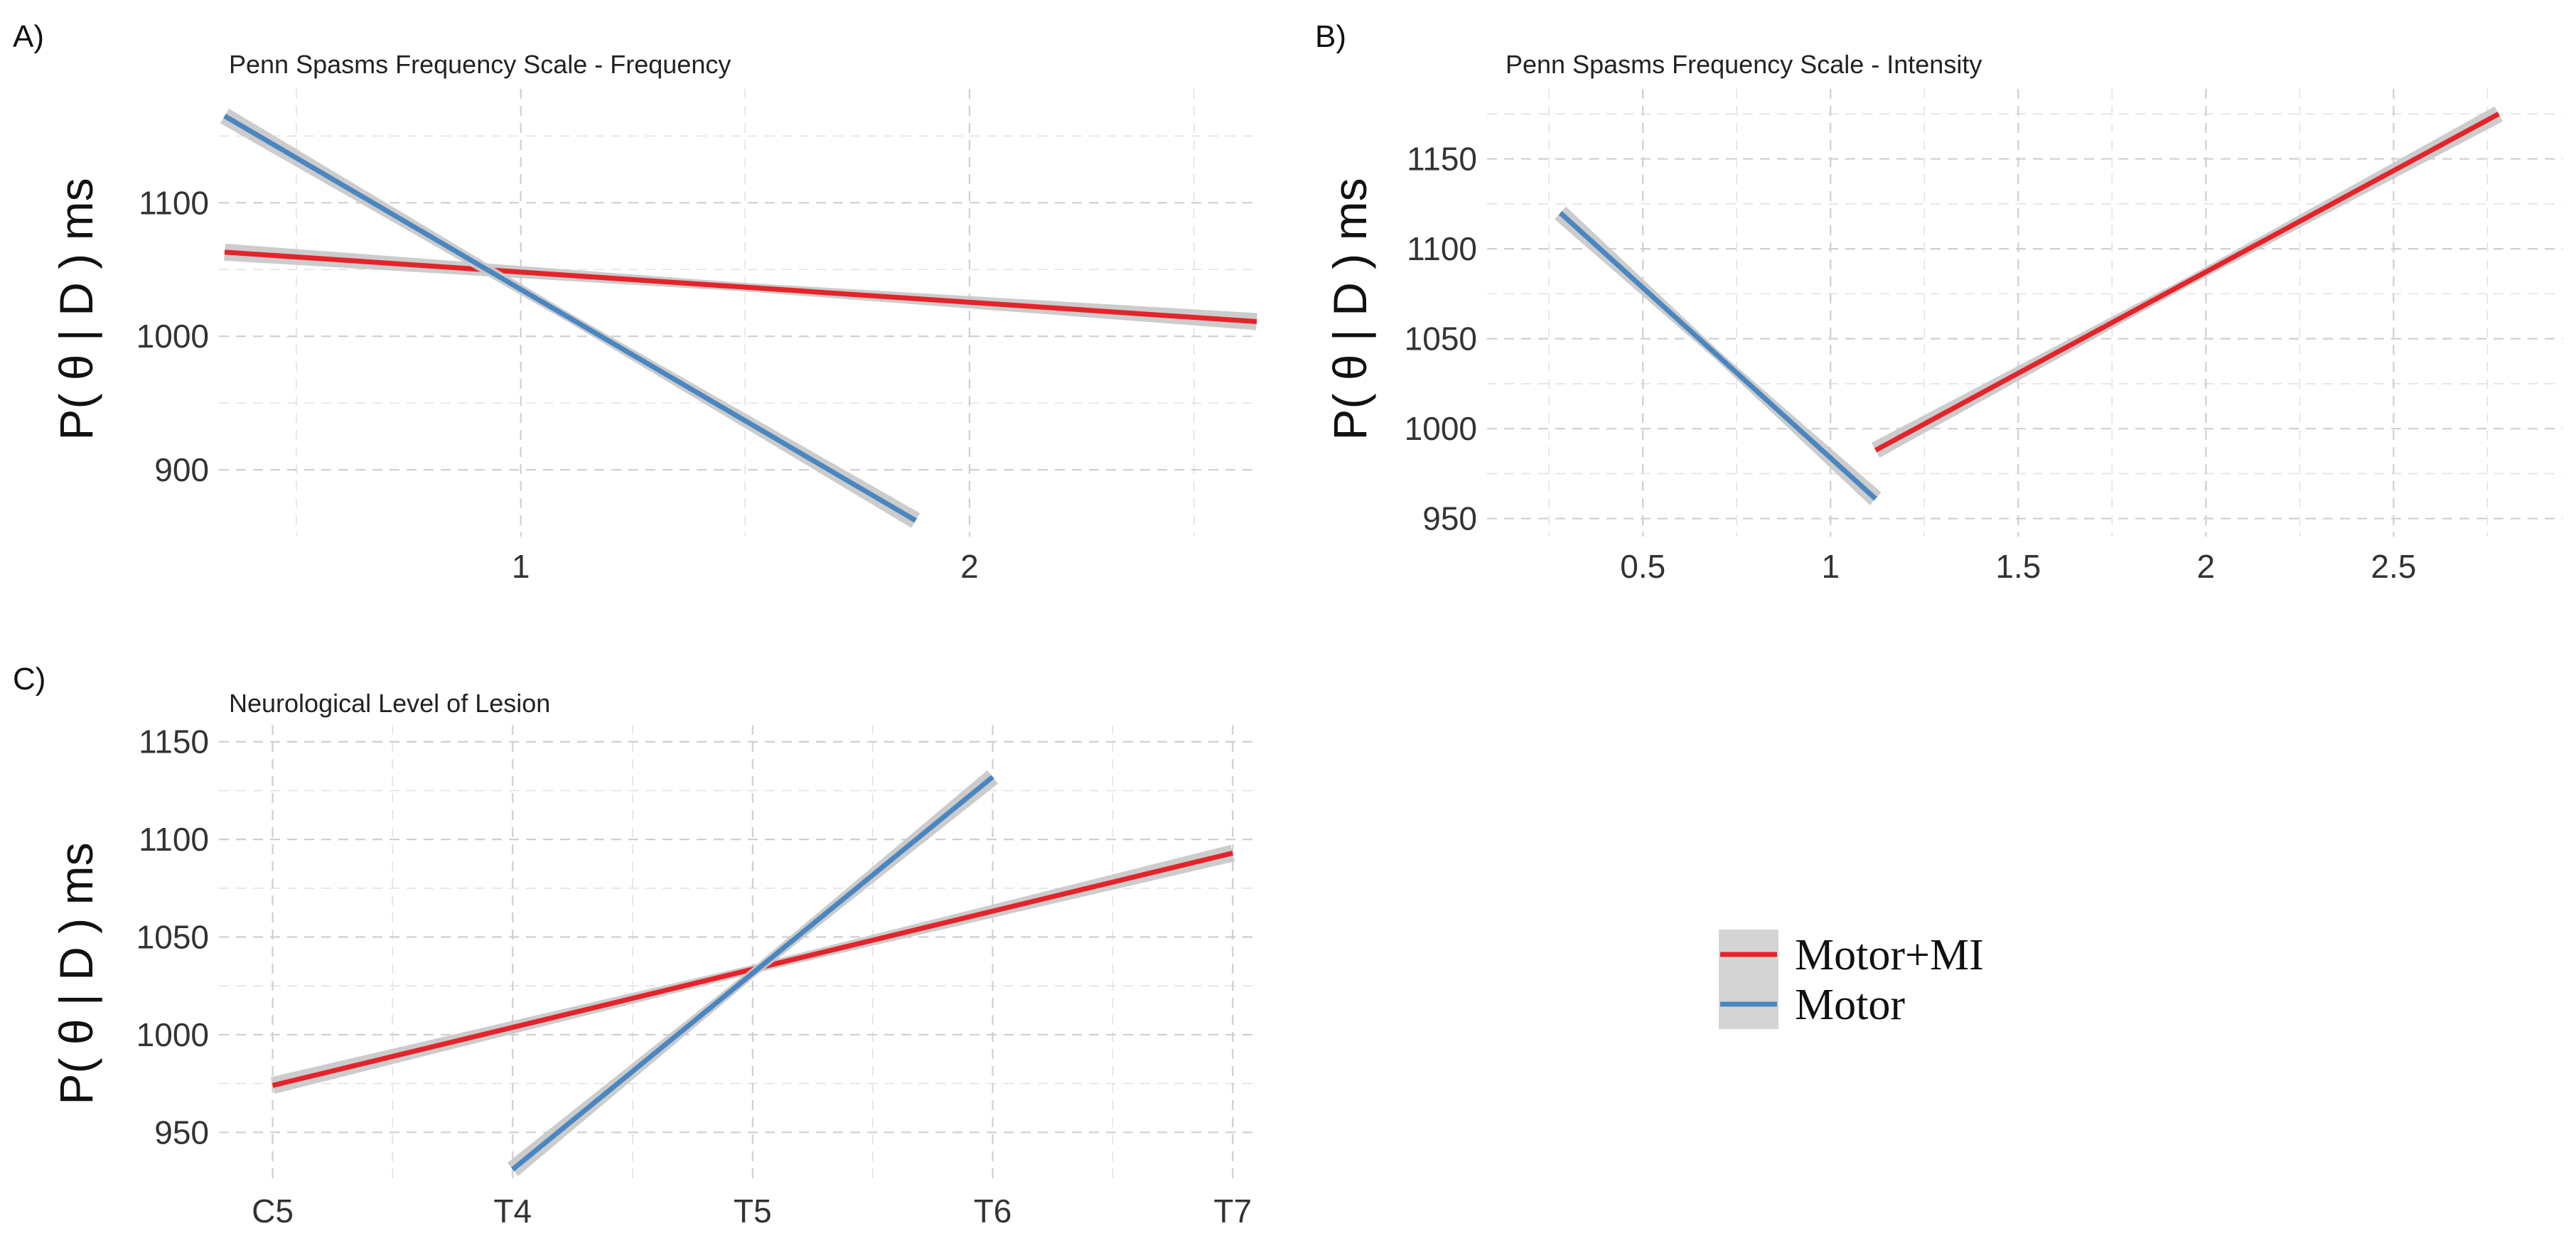 This screenshot has width=2576, height=1238. I want to click on panel-b-y-axis-label: P( θ | D ) ms, so click(1350, 309).